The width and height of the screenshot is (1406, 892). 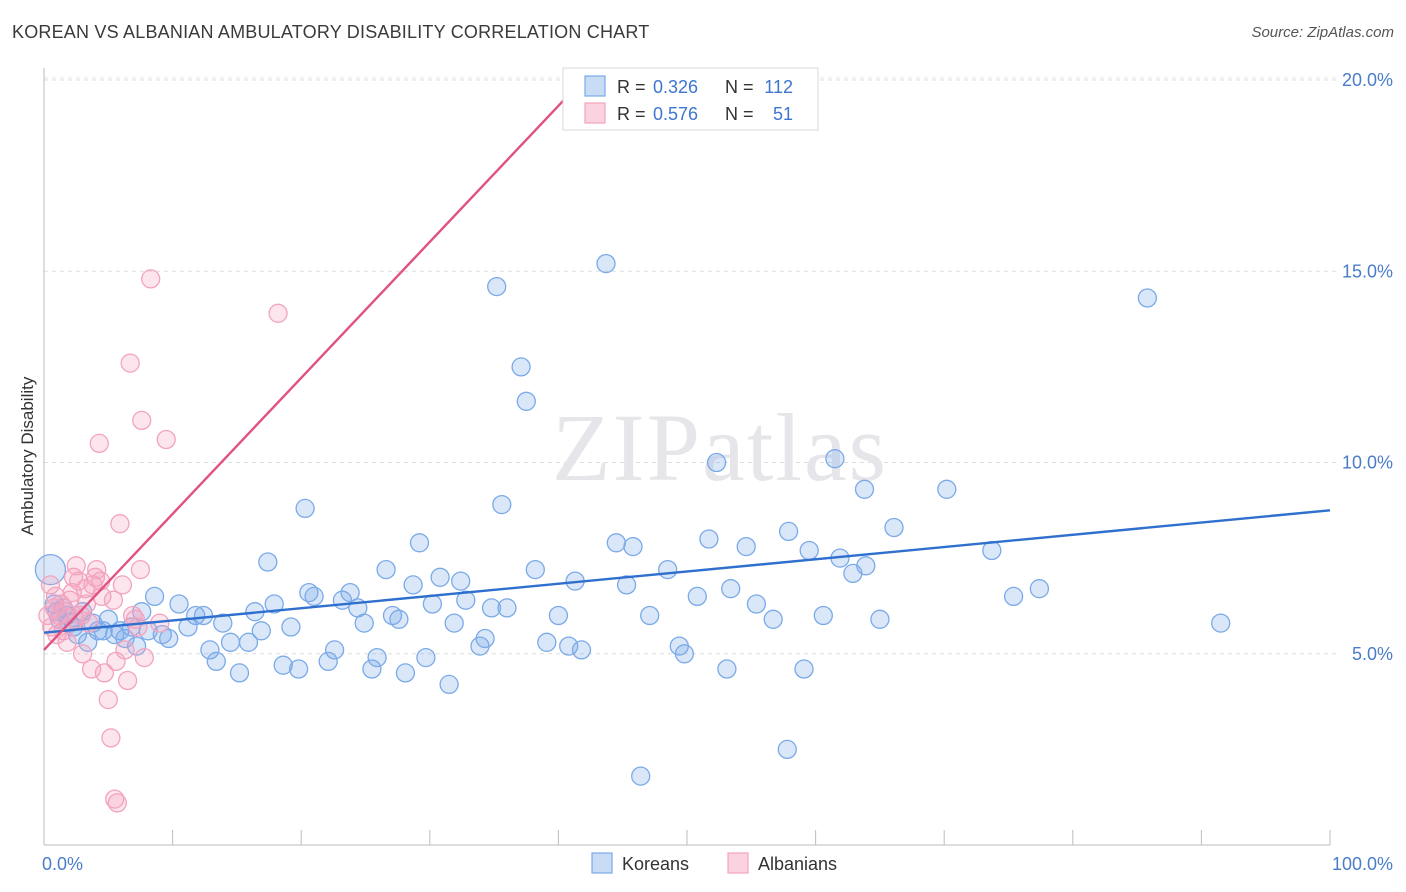 What do you see at coordinates (675, 87) in the screenshot?
I see `stats-r-value-koreans: 0.326` at bounding box center [675, 87].